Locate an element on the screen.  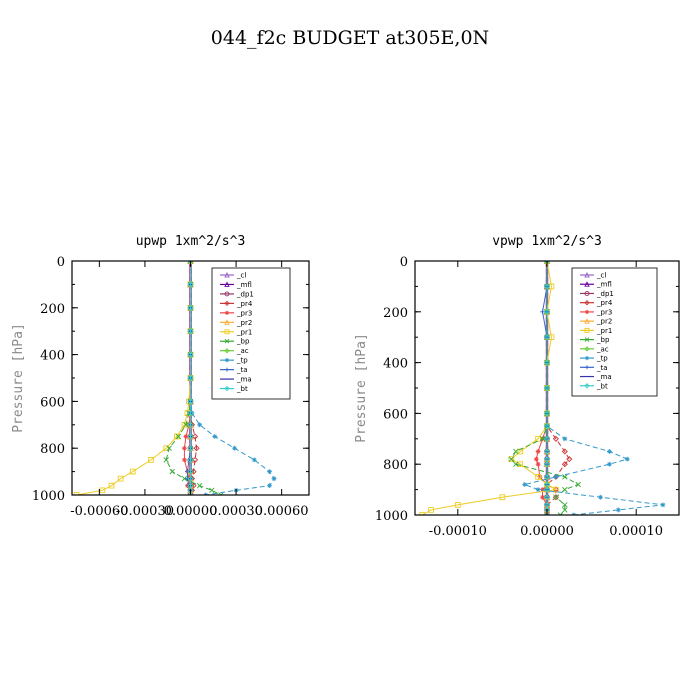
legend-label: _bt is located at coordinates (602, 386).